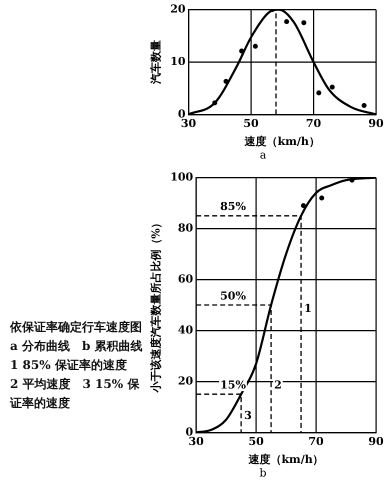 Image resolution: width=391 pixels, height=486 pixels. What do you see at coordinates (186, 227) in the screenshot?
I see `y-tick-label: 80` at bounding box center [186, 227].